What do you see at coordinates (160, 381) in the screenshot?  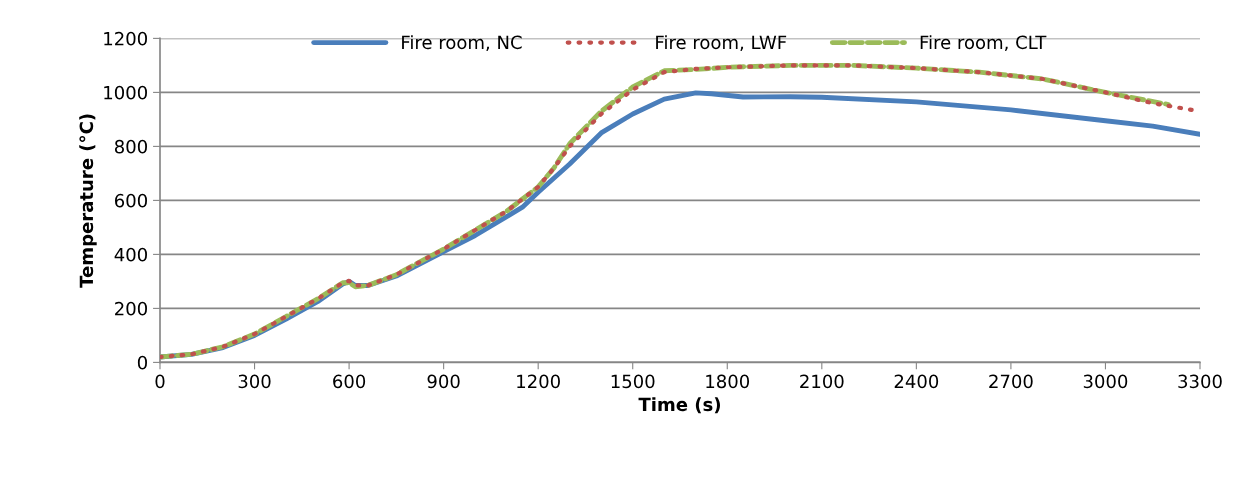 I see `x-tick-label: 0` at bounding box center [160, 381].